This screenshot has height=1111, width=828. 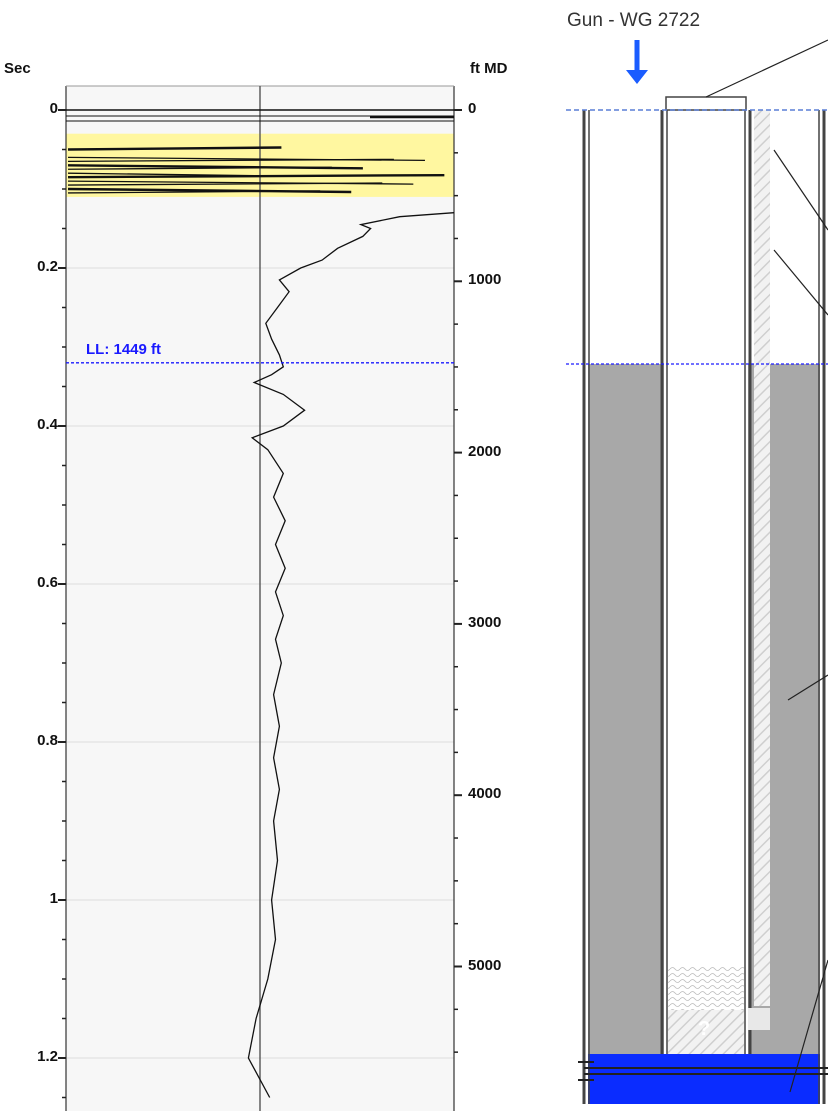 What do you see at coordinates (489, 68) in the screenshot?
I see `right-axis-title: ft MD` at bounding box center [489, 68].